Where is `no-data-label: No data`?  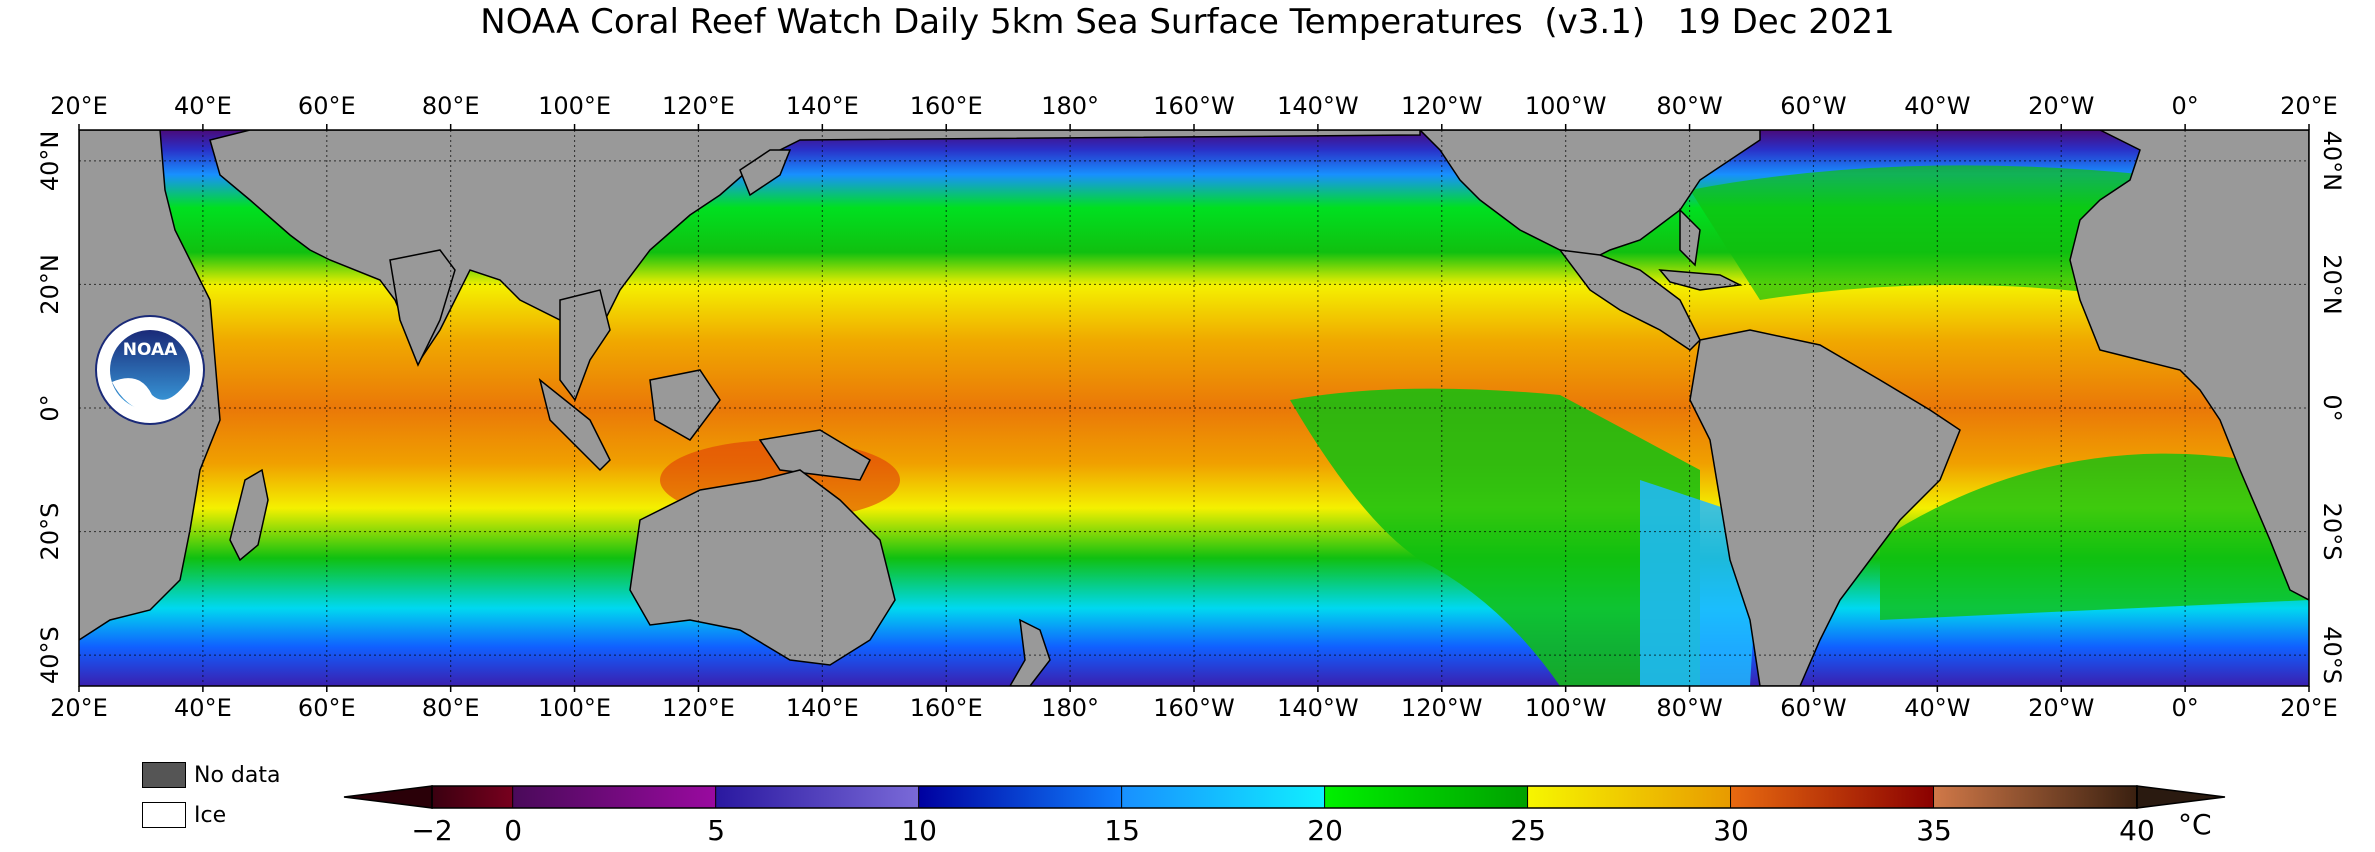
no-data-label: No data is located at coordinates (237, 775).